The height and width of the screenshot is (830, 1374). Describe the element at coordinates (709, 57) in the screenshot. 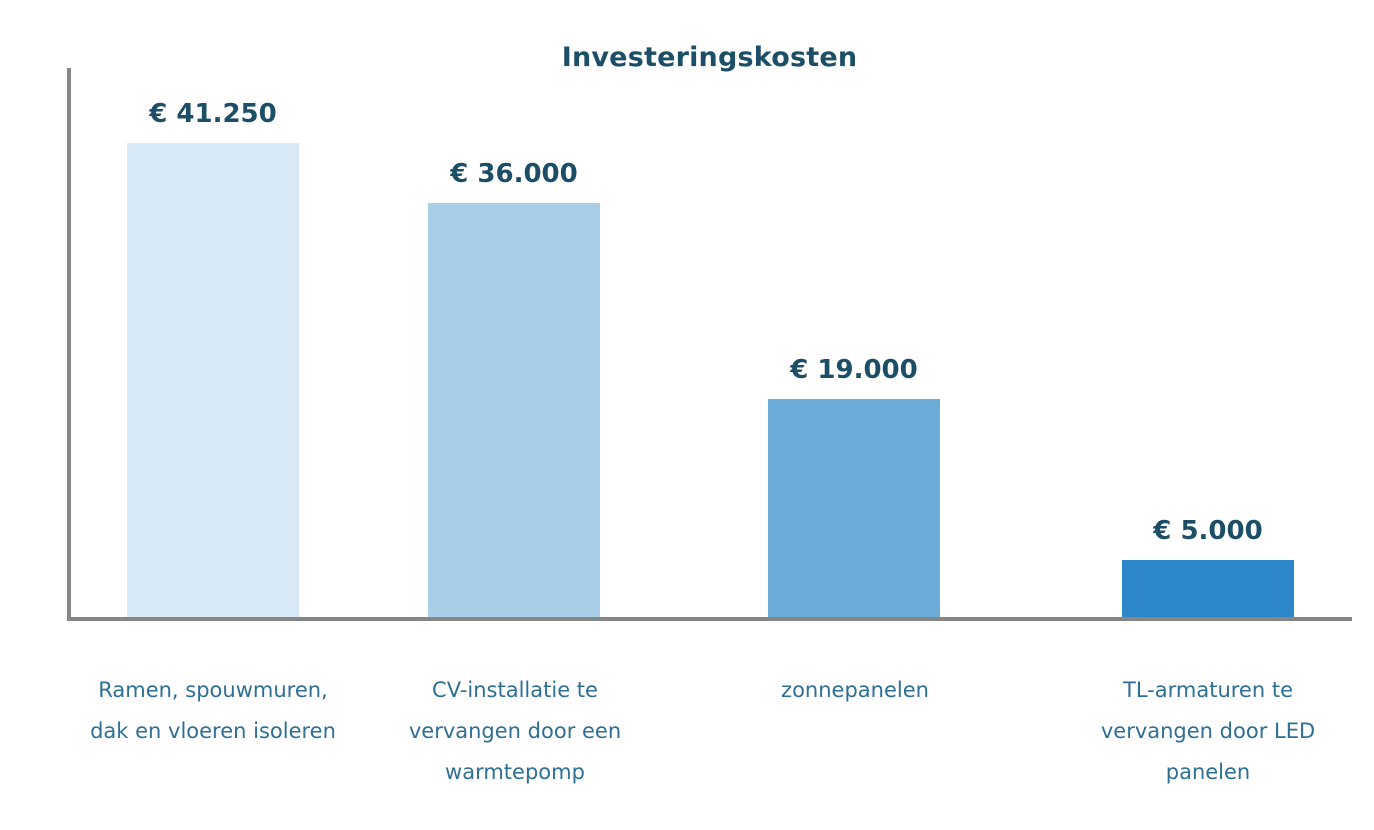

I see `chart-title: Investeringskosten` at that location.